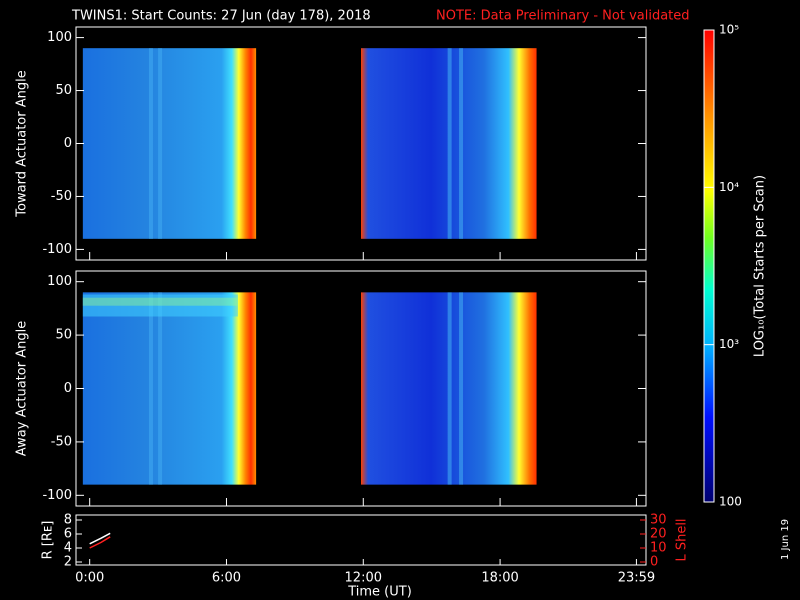  Describe the element at coordinates (729, 187) in the screenshot. I see `colorbar-tick-label: 10⁴` at that location.